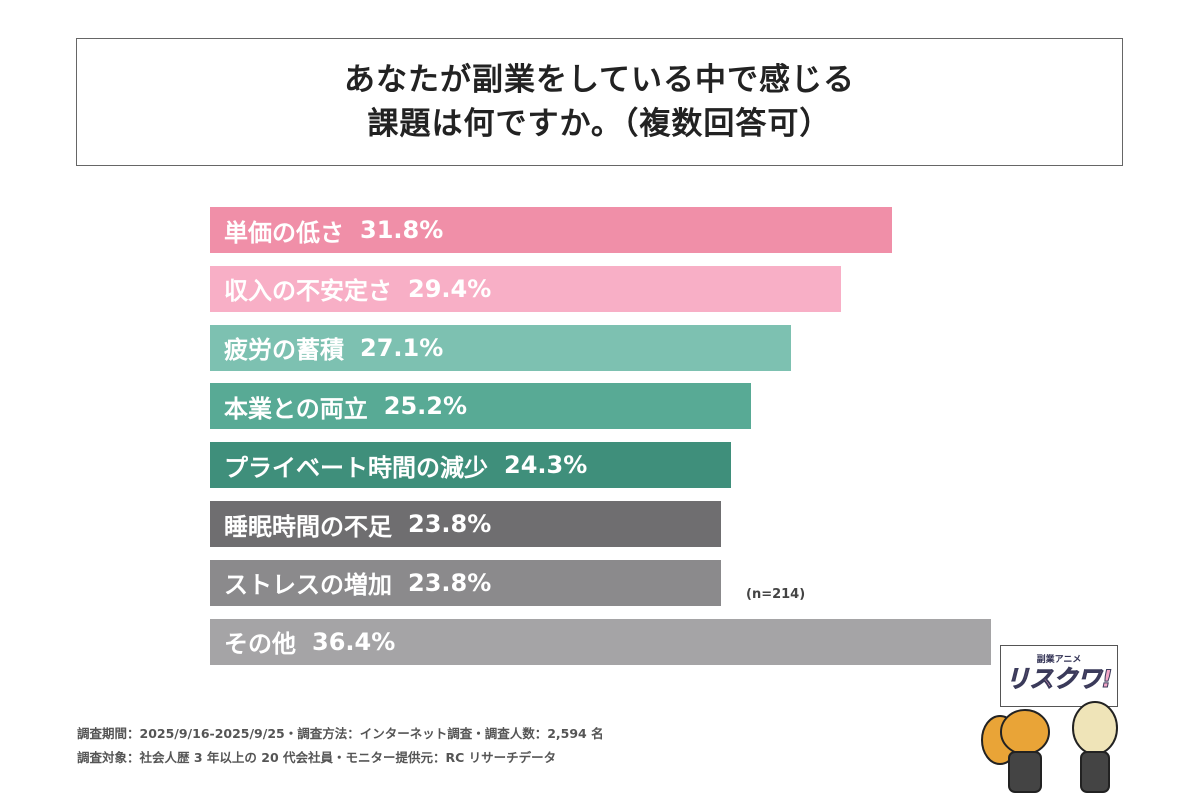 This screenshot has height=800, width=1200. Describe the element at coordinates (1059, 660) in the screenshot. I see `logo-subtitle: 副業アニメ` at that location.